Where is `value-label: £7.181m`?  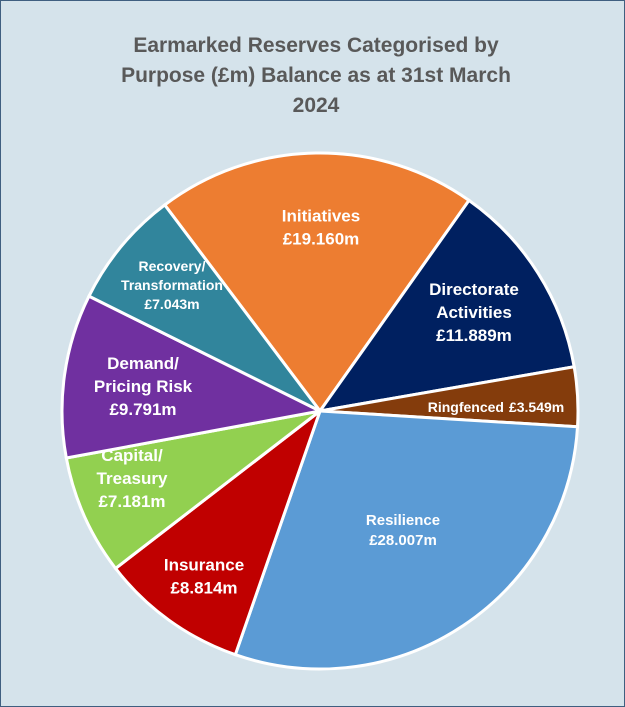
value-label: £7.181m is located at coordinates (131, 501).